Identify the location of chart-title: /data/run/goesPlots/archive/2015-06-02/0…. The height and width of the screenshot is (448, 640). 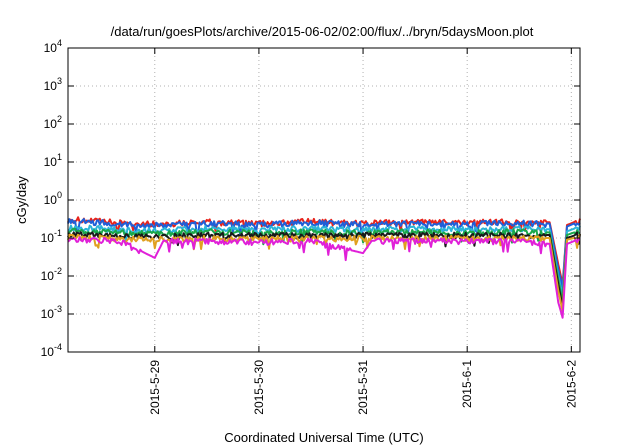
(322, 31).